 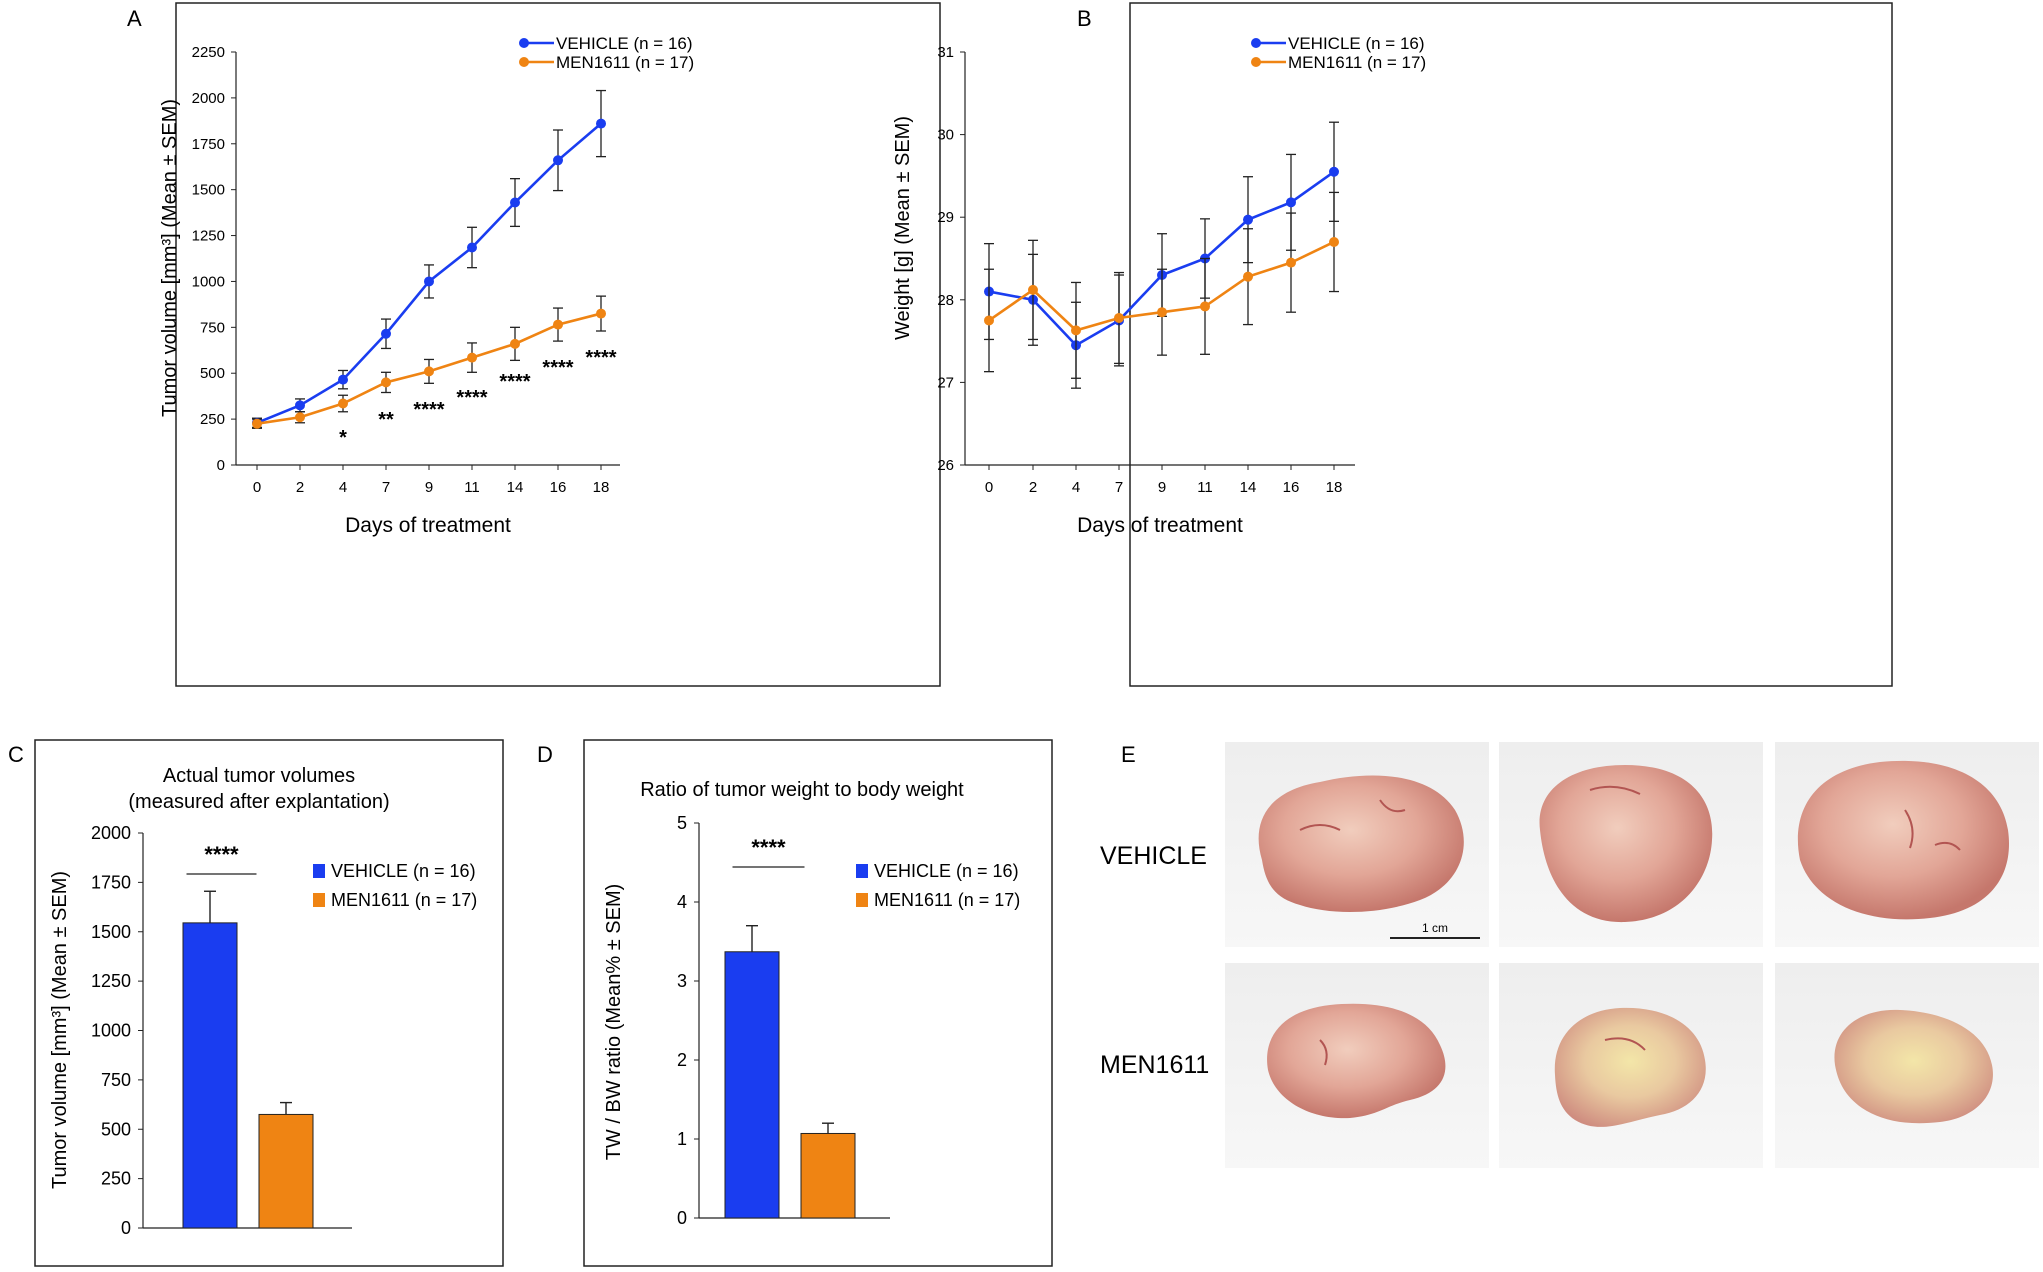 What do you see at coordinates (210, 1075) in the screenshot?
I see `chart-c-bar-vehicle` at bounding box center [210, 1075].